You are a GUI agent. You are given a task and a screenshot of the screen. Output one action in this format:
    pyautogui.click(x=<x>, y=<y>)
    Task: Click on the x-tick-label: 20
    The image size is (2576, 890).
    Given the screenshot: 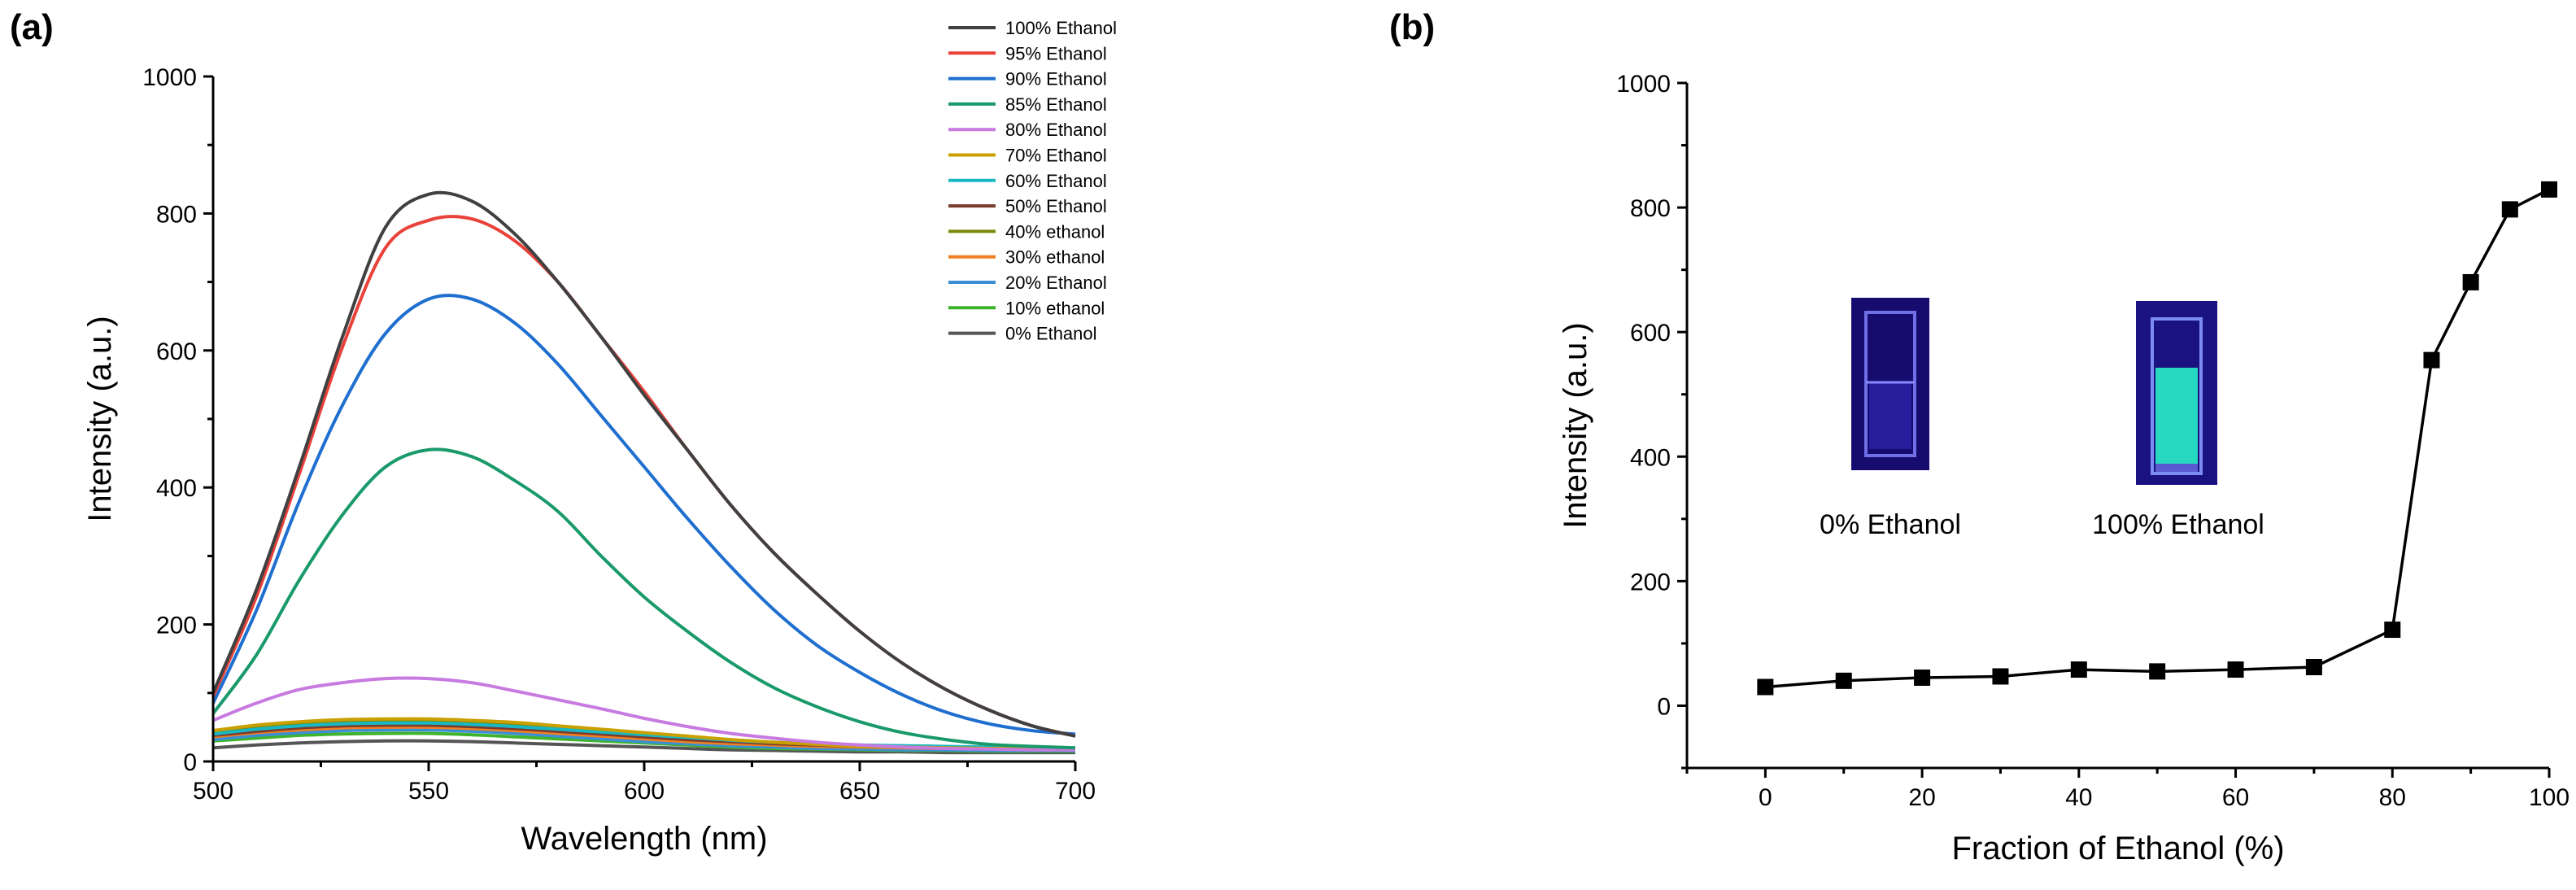 What is the action you would take?
    pyautogui.click(x=1921, y=797)
    